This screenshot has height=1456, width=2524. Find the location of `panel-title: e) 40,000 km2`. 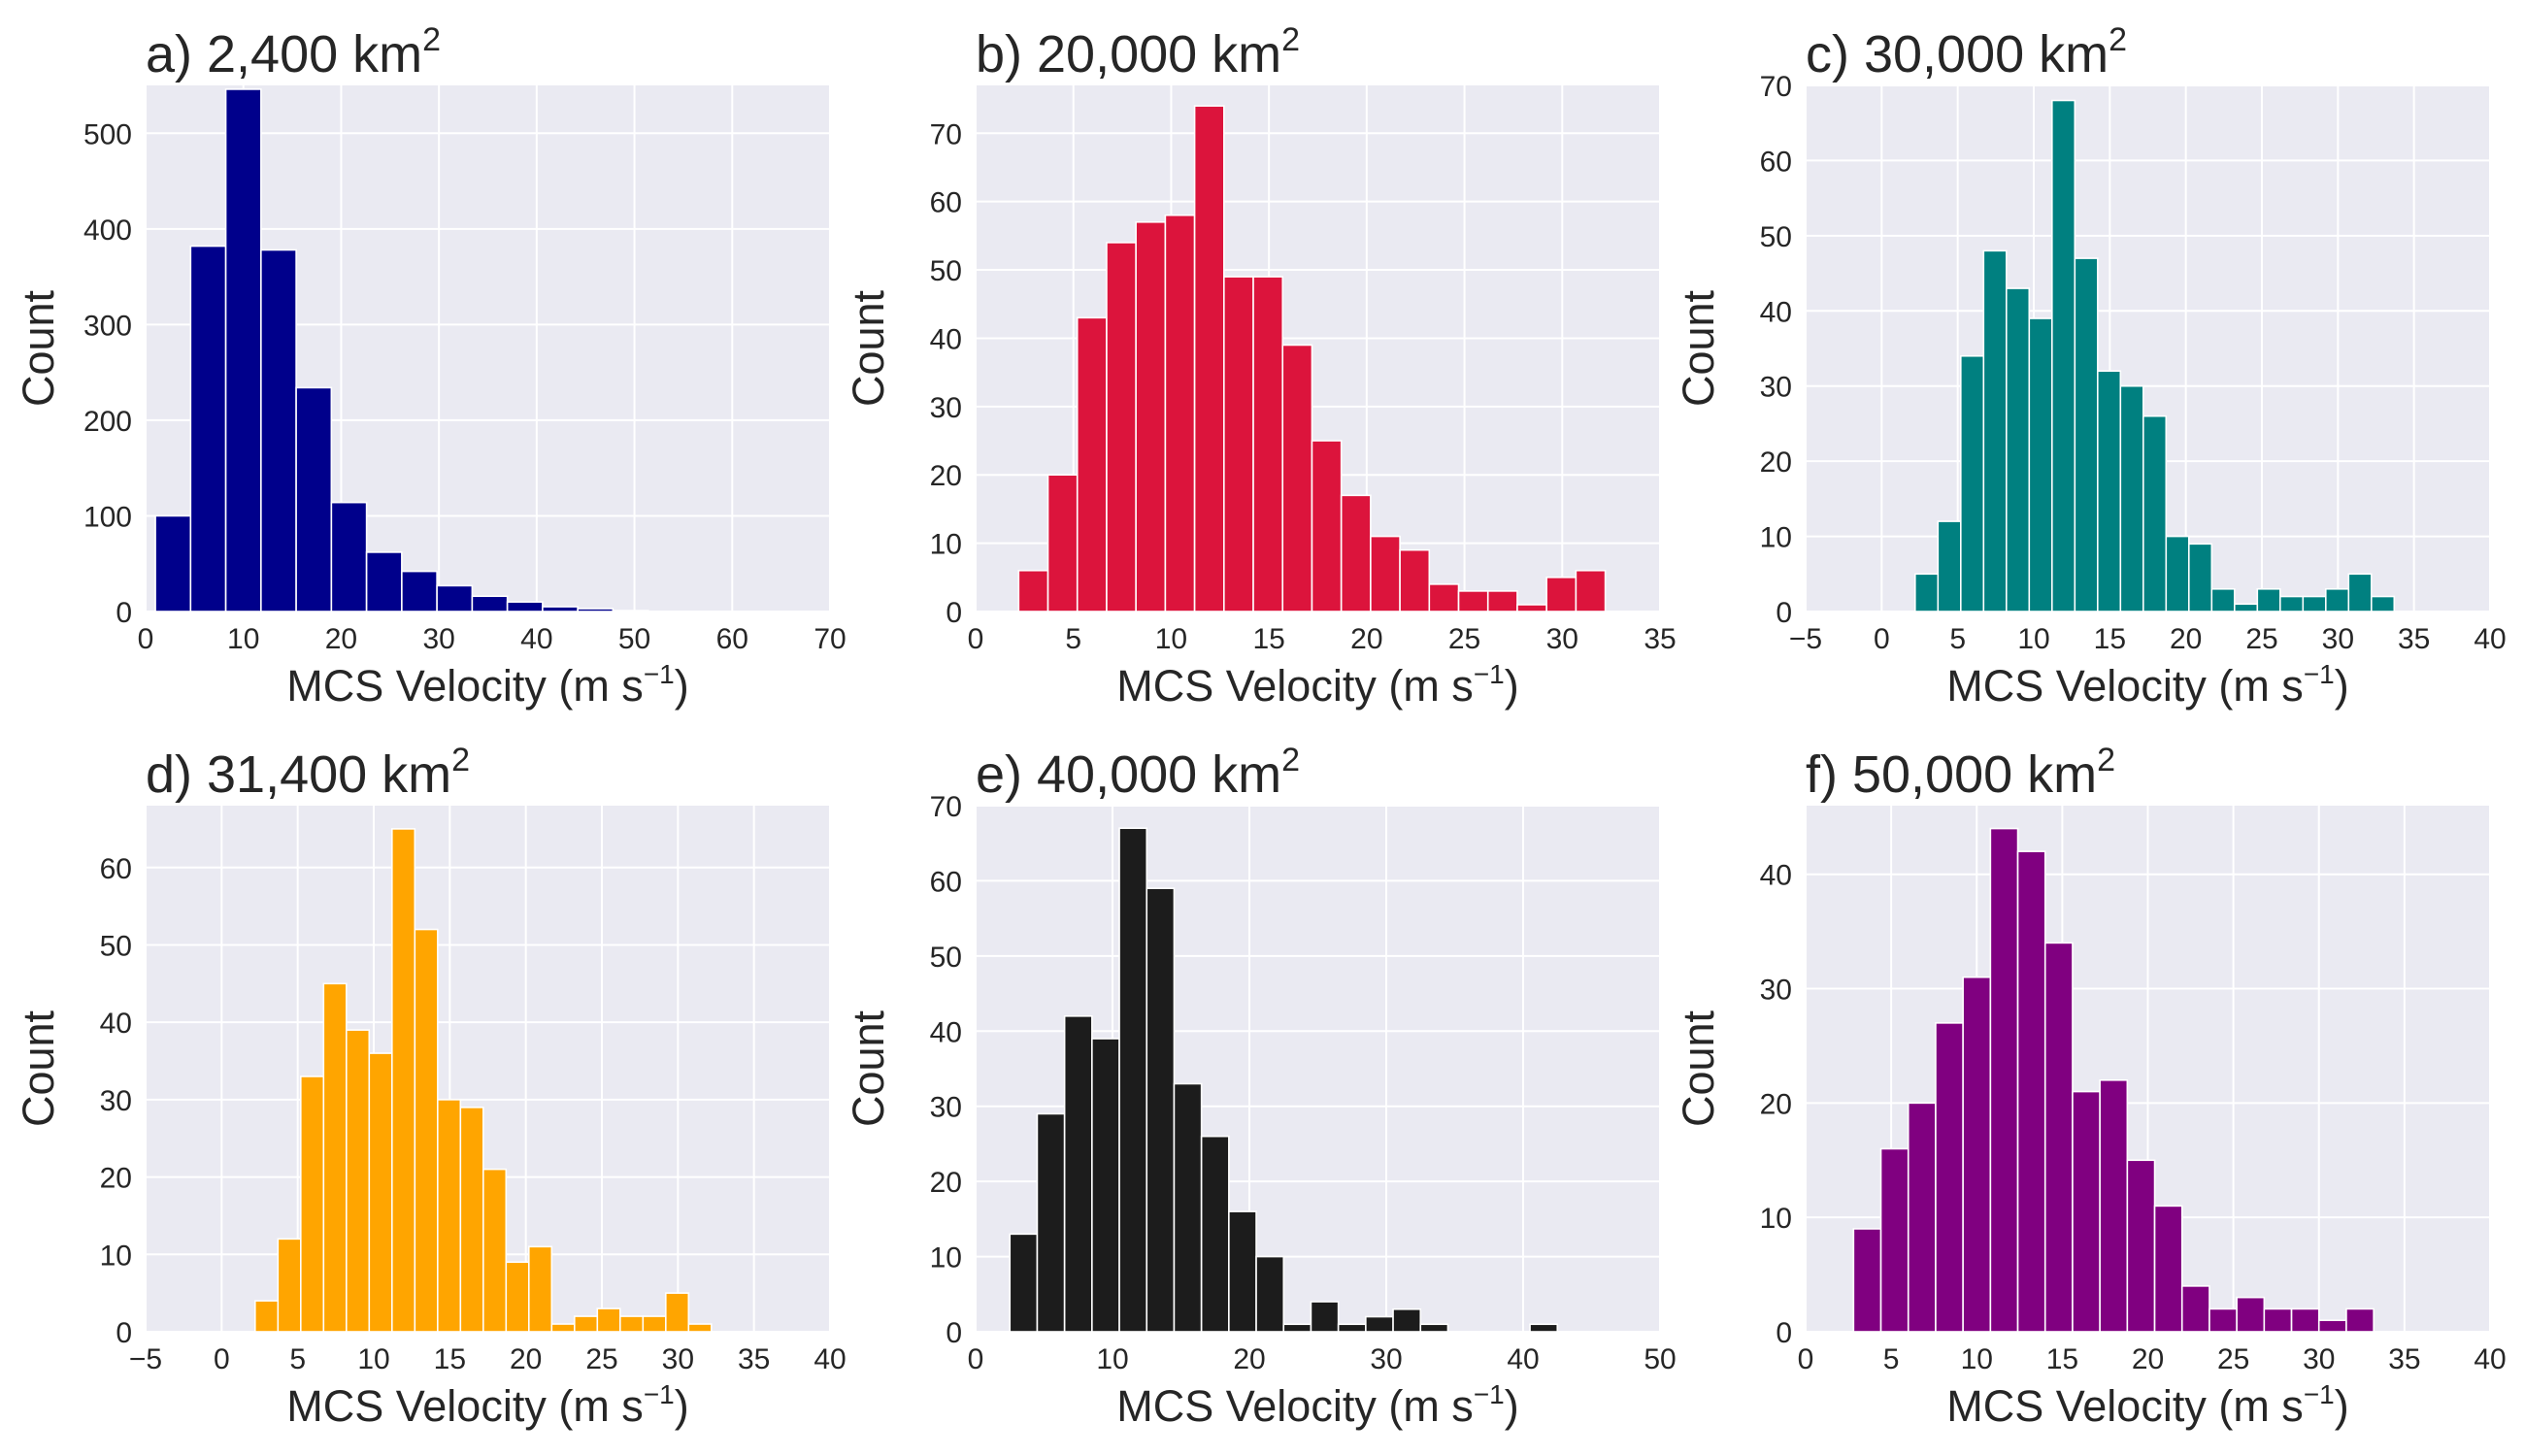

panel-title: e) 40,000 km2 is located at coordinates (1138, 773).